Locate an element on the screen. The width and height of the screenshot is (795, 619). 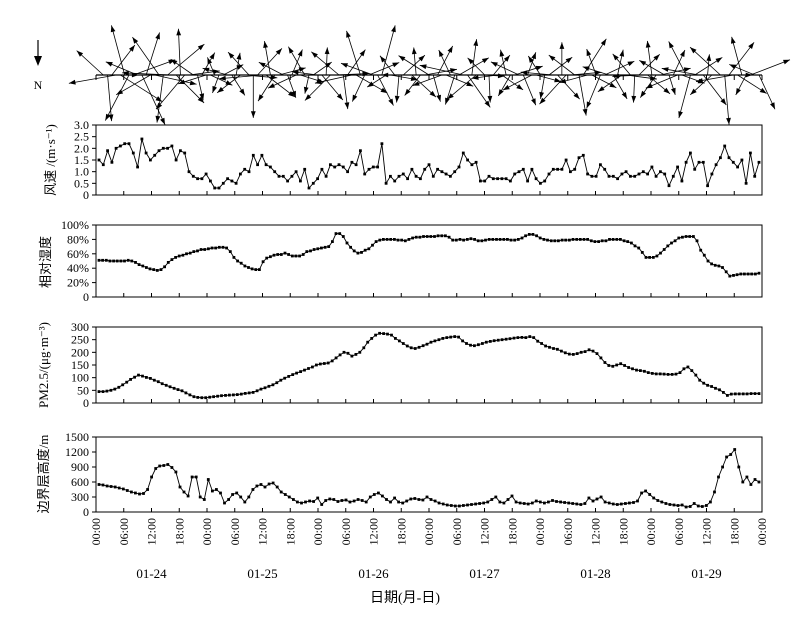
series-line is located at coordinates (429, 255).